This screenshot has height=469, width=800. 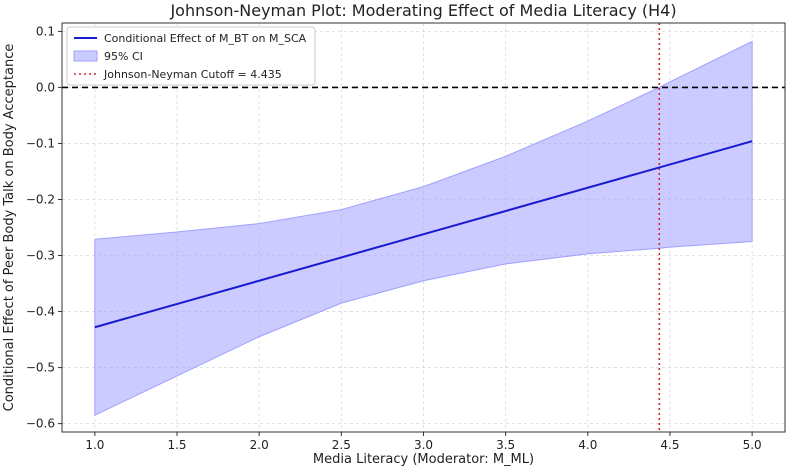 I want to click on x-tick-label: 3.0, so click(x=423, y=445).